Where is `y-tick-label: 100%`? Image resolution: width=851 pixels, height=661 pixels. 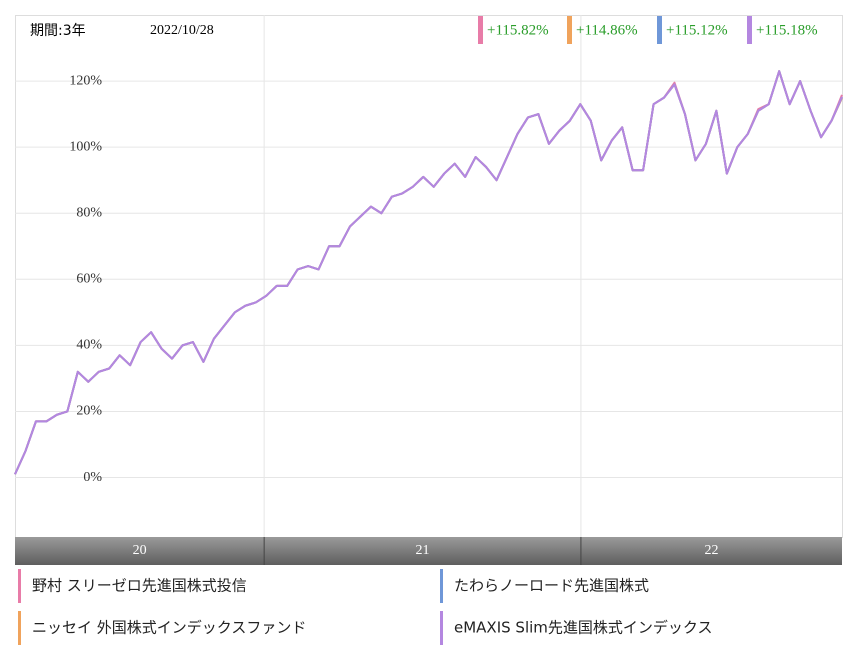 y-tick-label: 100% is located at coordinates (85, 146).